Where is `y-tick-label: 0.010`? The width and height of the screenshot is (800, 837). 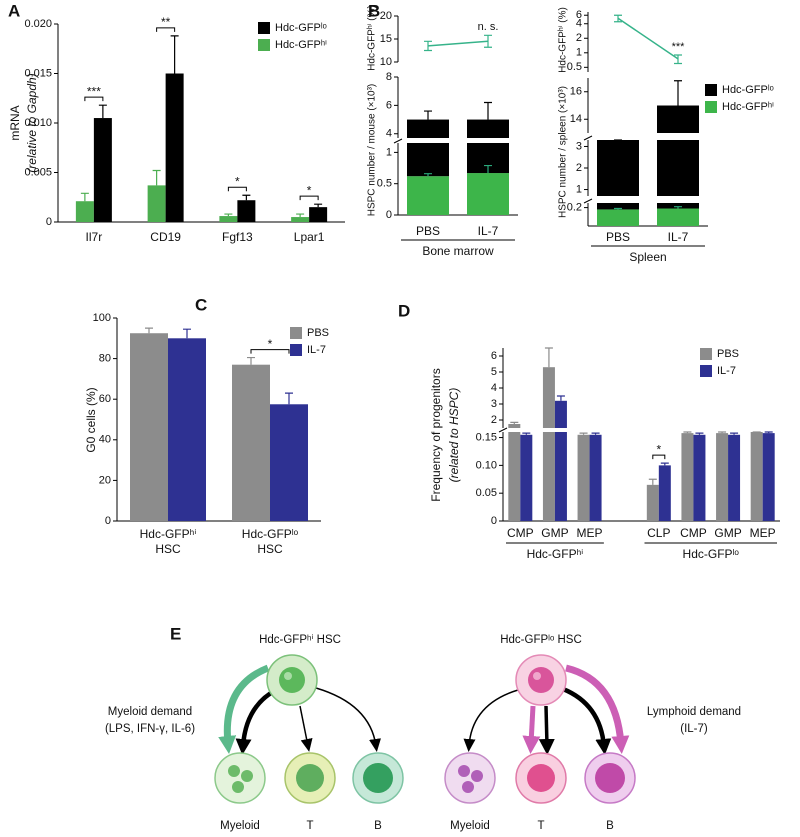
y-tick-label: 0.010 is located at coordinates (38, 123).